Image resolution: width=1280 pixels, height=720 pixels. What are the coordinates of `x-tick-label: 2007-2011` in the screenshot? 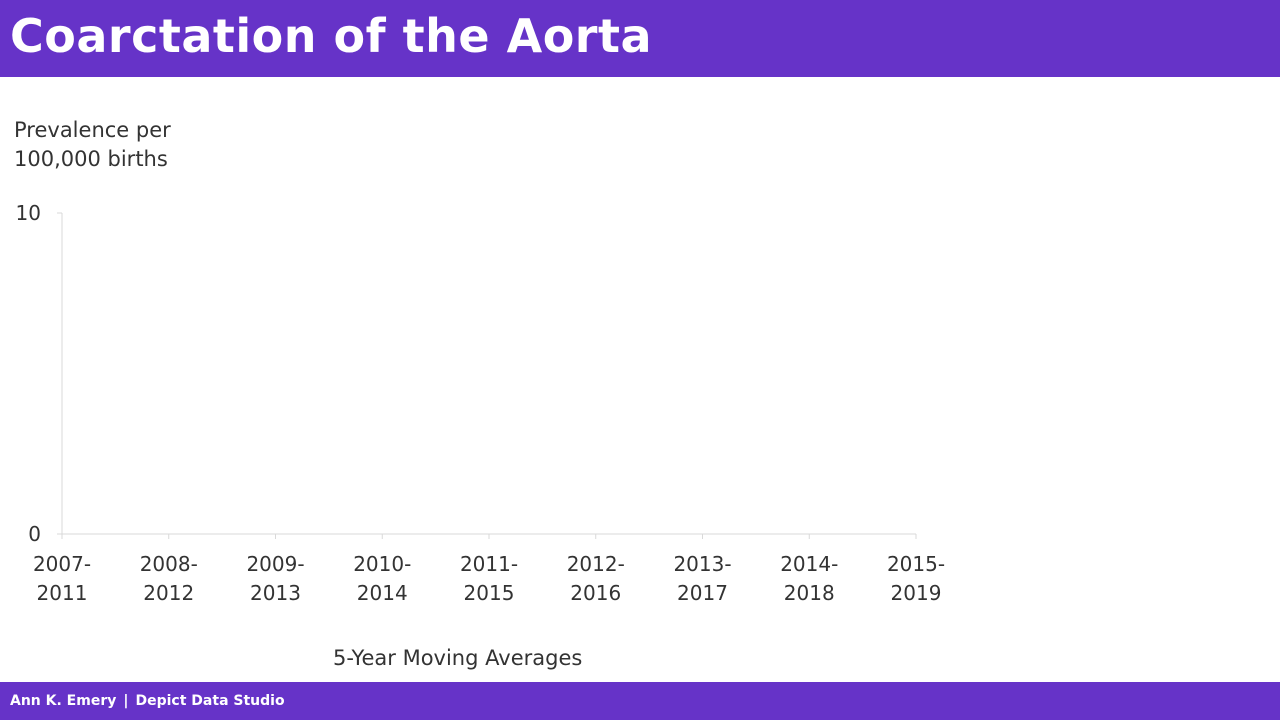 It's located at (62, 578).